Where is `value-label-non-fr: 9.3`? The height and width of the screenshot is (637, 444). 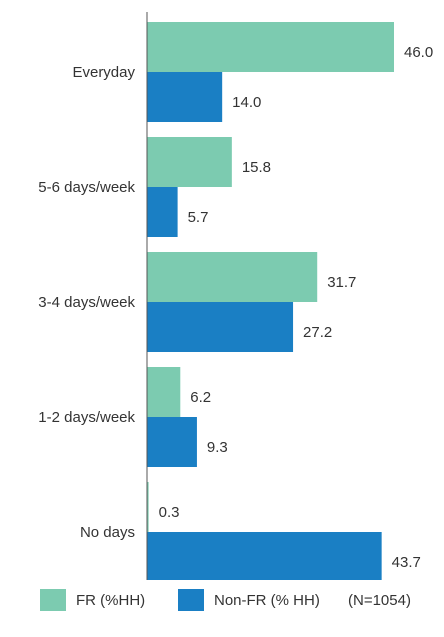
value-label-non-fr: 9.3 is located at coordinates (217, 447).